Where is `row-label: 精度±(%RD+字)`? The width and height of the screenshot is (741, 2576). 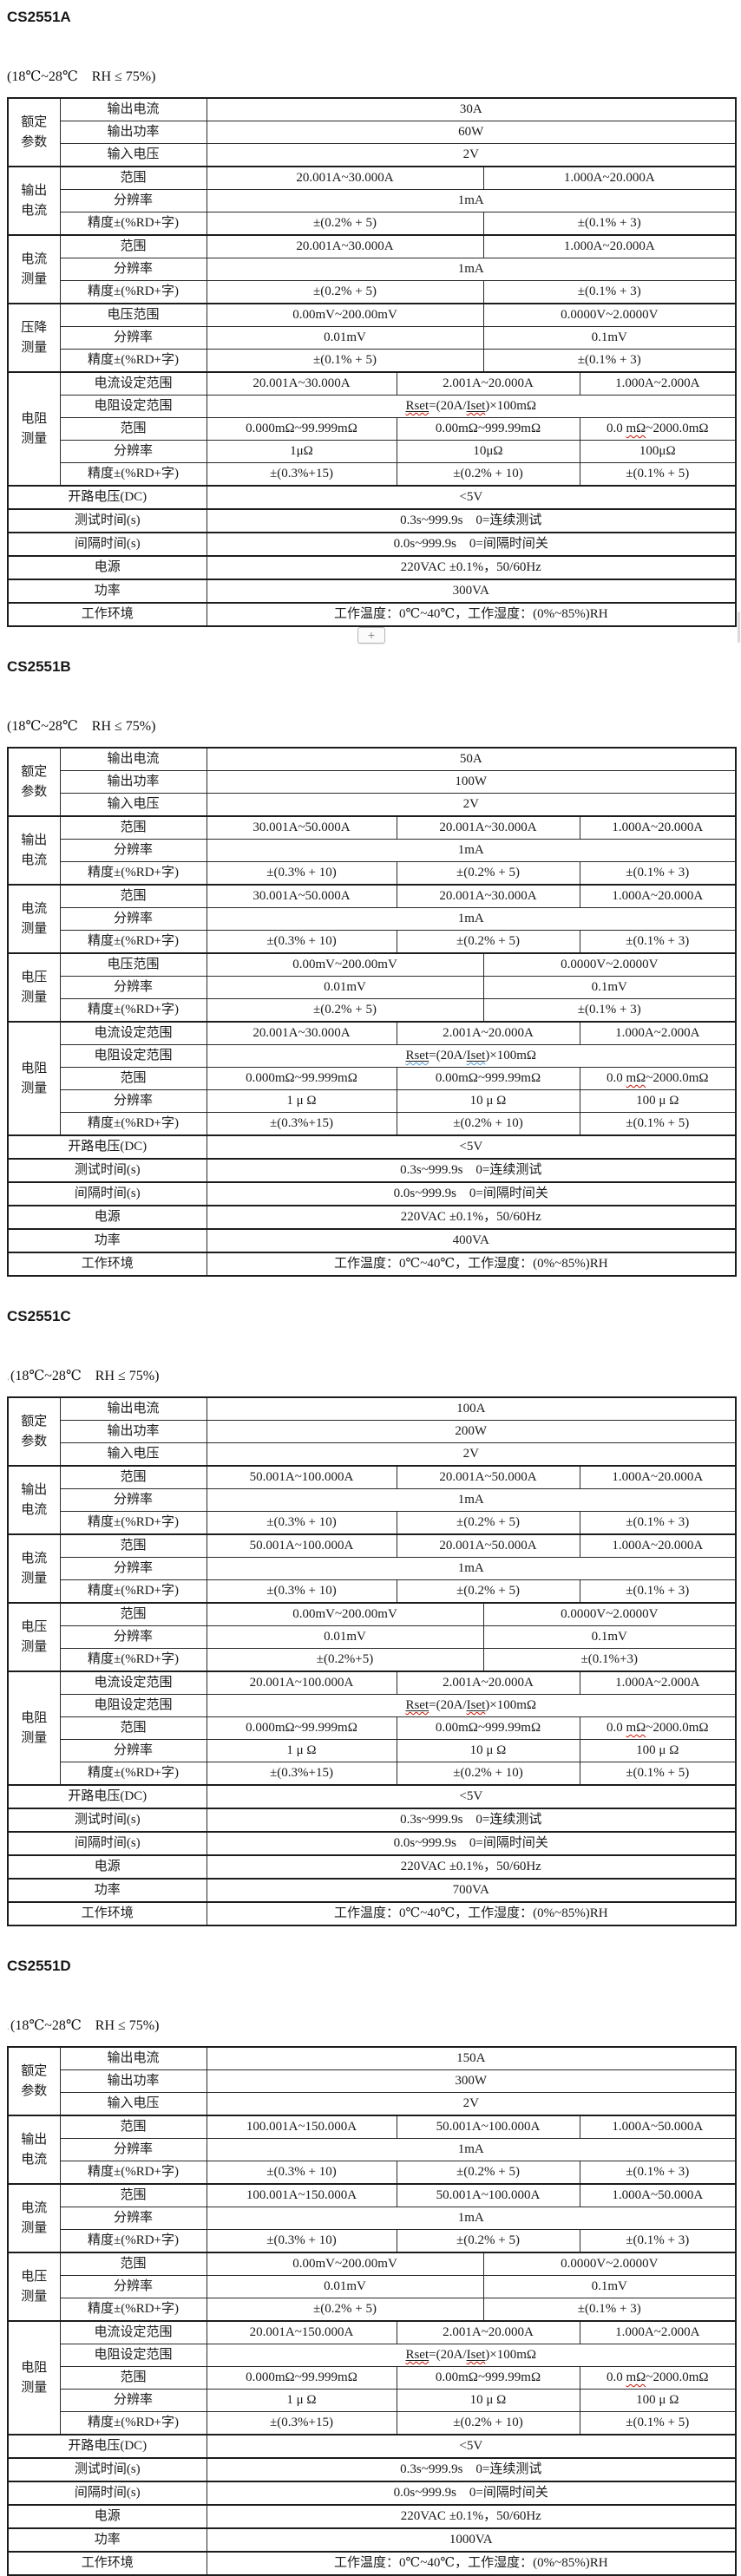 row-label: 精度±(%RD+字) is located at coordinates (133, 1660).